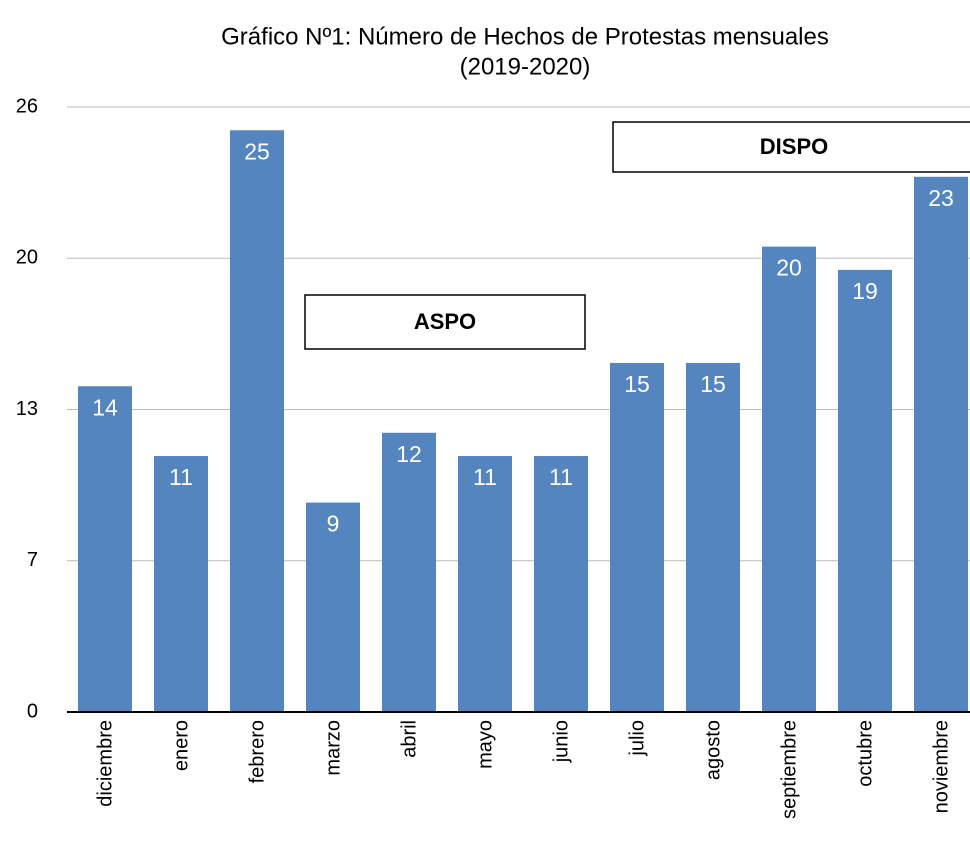 This screenshot has height=843, width=970. What do you see at coordinates (941, 766) in the screenshot?
I see `x-tick-label: noviembre` at bounding box center [941, 766].